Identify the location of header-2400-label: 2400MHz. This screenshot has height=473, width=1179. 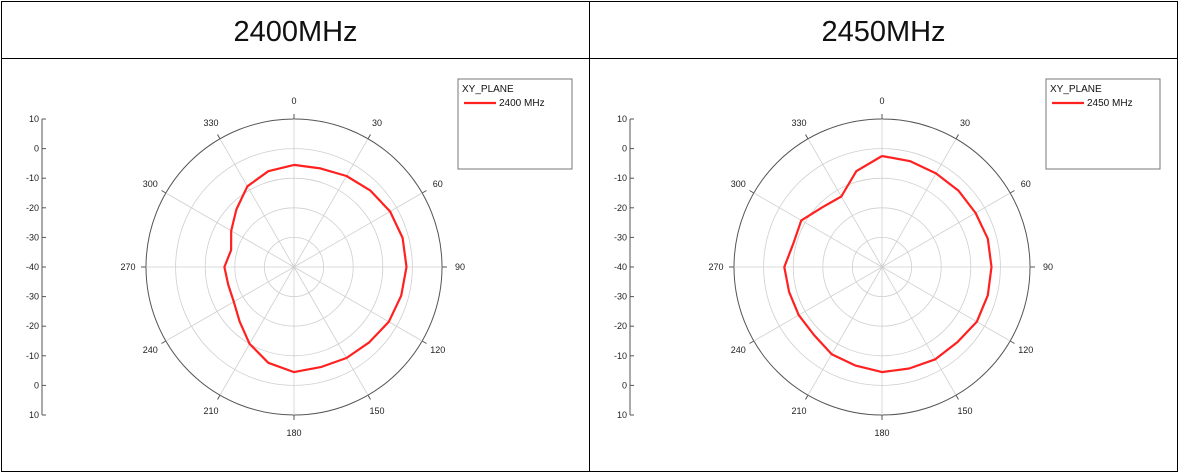
(295, 31).